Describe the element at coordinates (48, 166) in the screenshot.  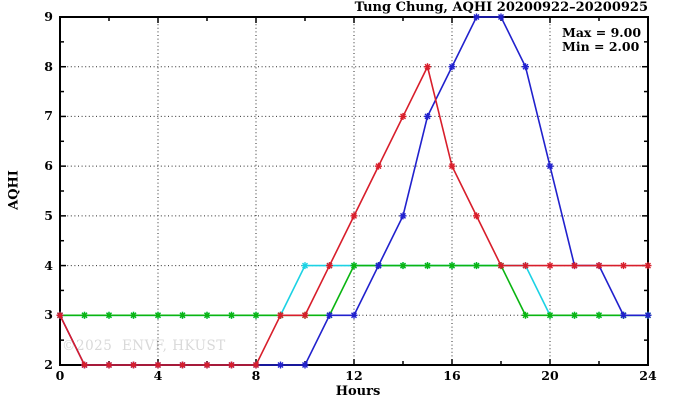
I see `y-tick-label: 6` at that location.